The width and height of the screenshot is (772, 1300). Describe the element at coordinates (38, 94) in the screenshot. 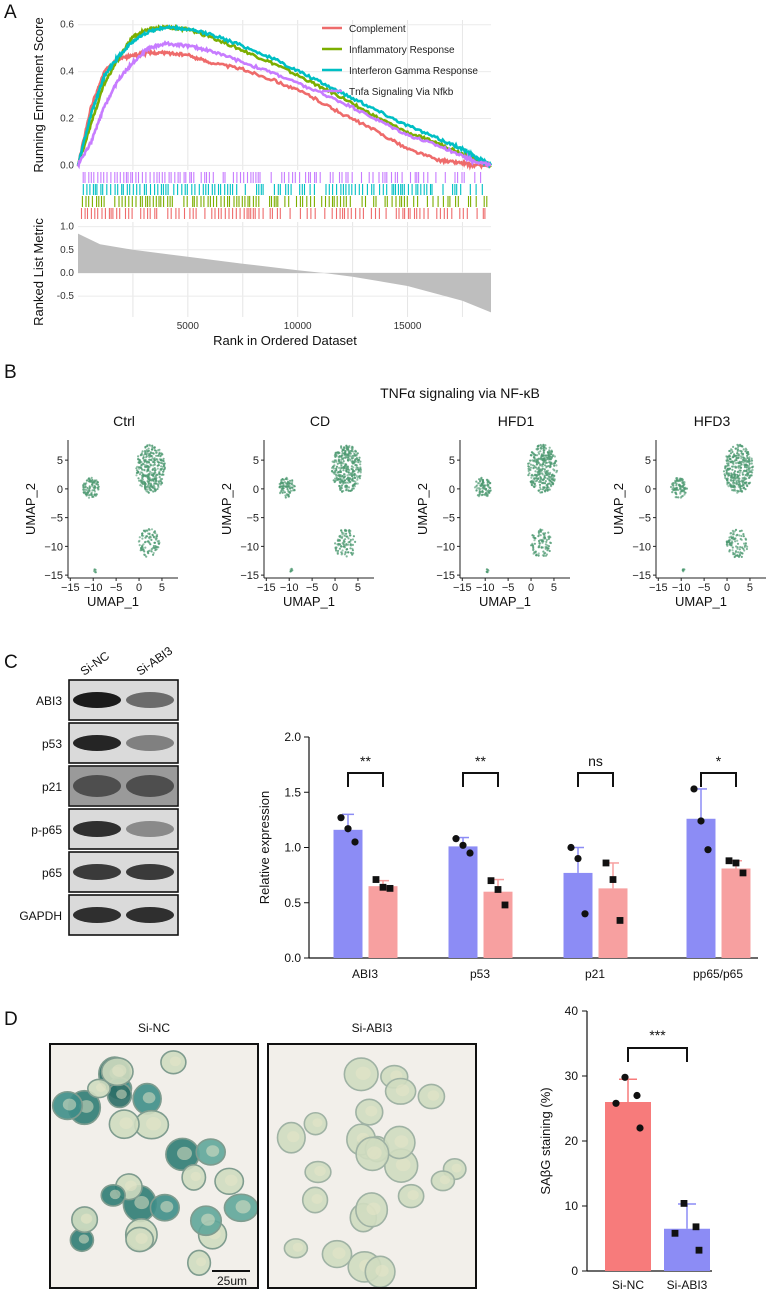

I see `es-ylabel: Running Enrichment Score` at that location.